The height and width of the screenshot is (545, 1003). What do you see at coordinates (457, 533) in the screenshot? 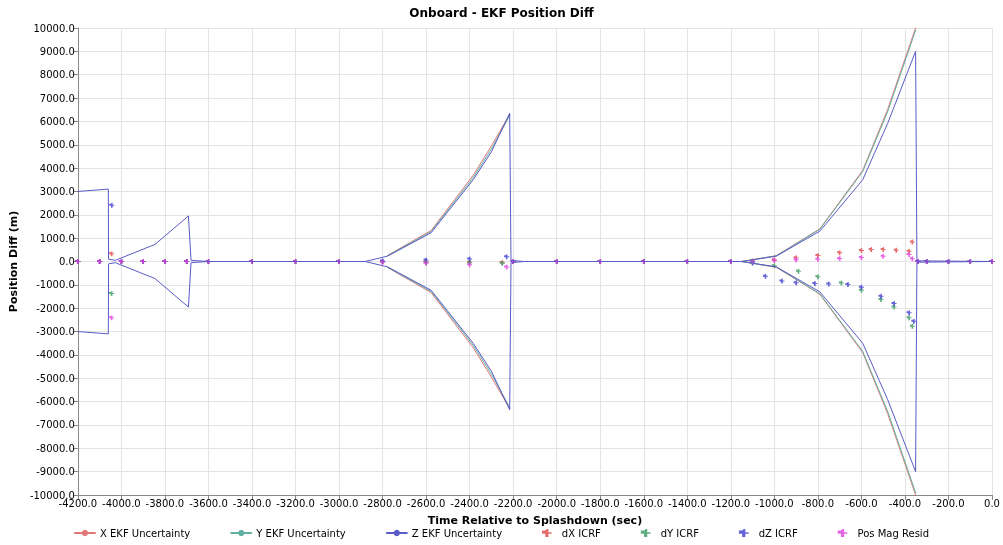
I see `legend-label: Z EKF Uncertainty` at bounding box center [457, 533].